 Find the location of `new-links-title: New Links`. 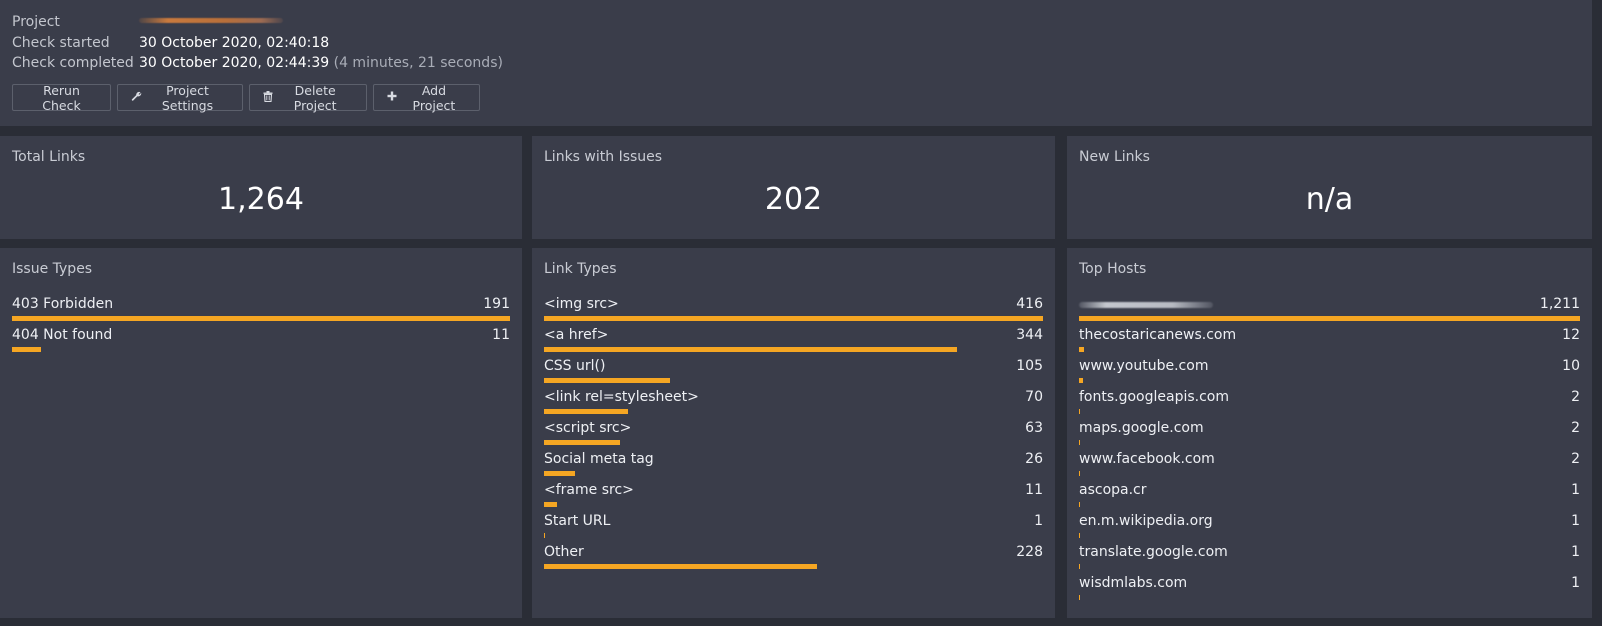

new-links-title: New Links is located at coordinates (1114, 157).